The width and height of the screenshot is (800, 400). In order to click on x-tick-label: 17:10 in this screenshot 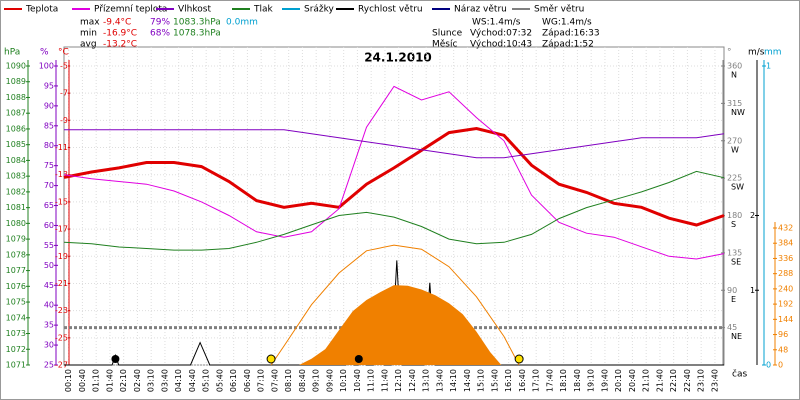, I will do `click(536, 380)`.